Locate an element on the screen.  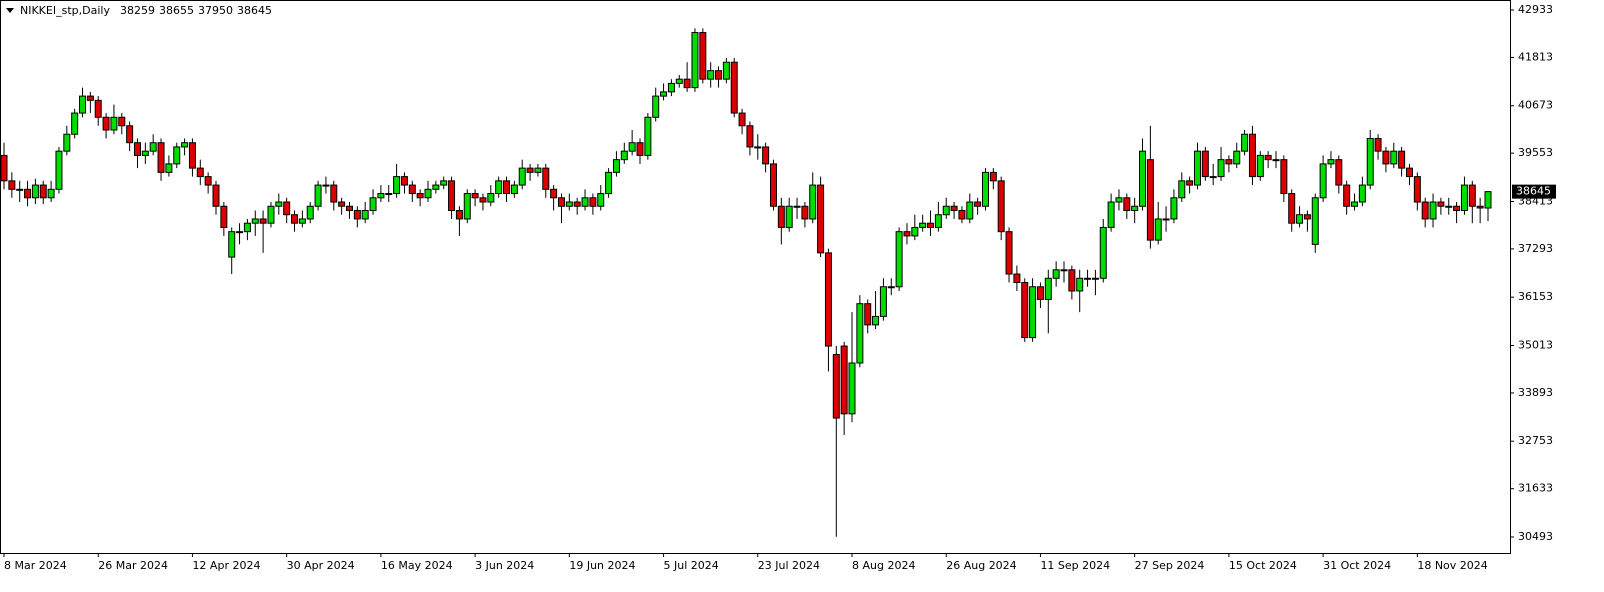
y-tick-label: 42933 is located at coordinates (1535, 9).